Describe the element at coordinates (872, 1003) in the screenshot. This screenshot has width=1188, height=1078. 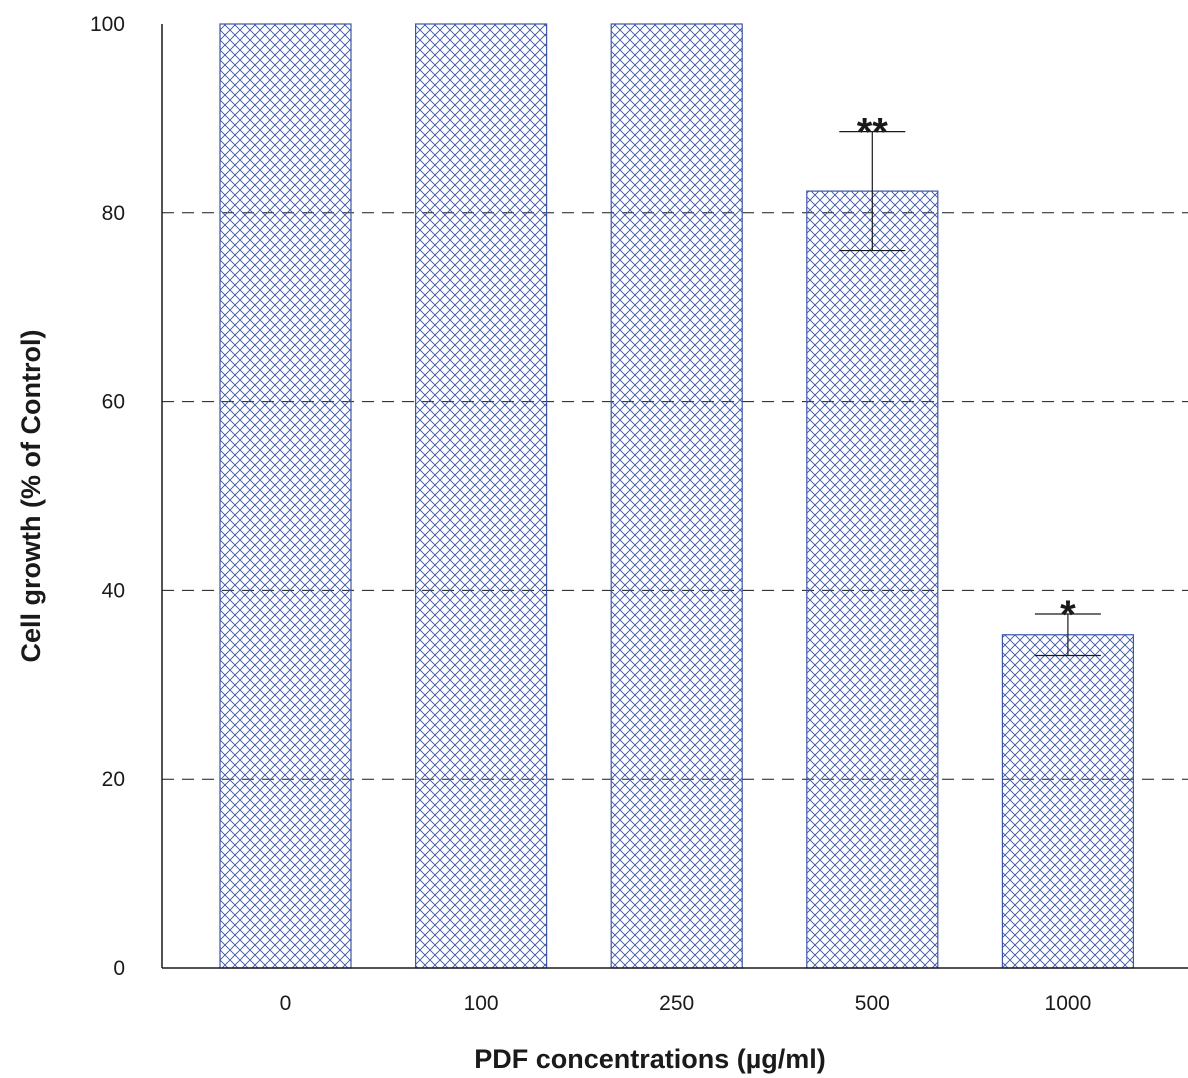
I see `x-tick-label: 500` at that location.